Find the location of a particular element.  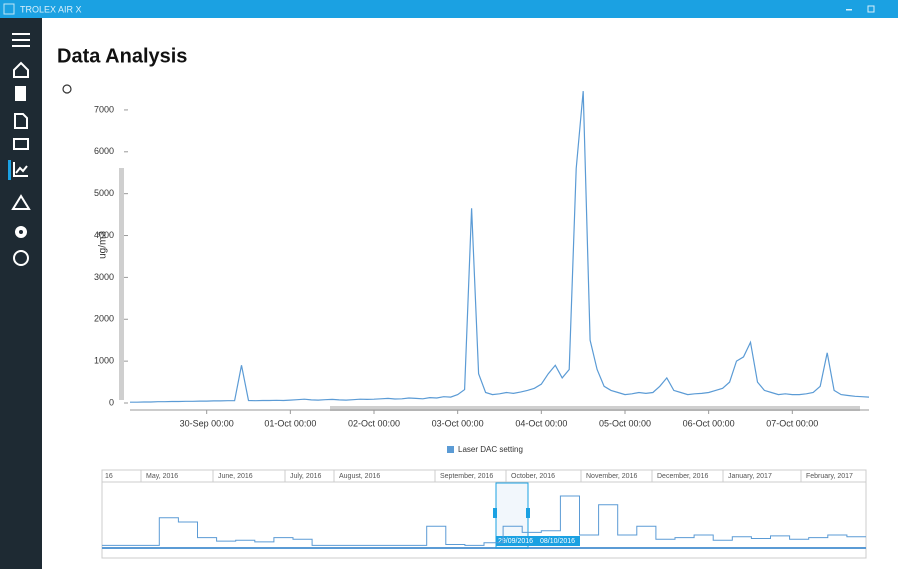

sidebar is located at coordinates (21, 293).